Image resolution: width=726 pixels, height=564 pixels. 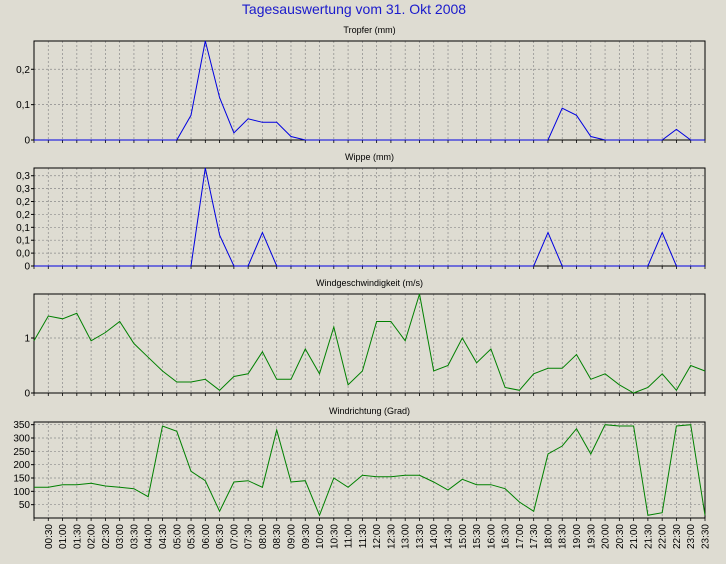 What do you see at coordinates (691, 536) in the screenshot?
I see `x-tick-label: 23:00` at bounding box center [691, 536].